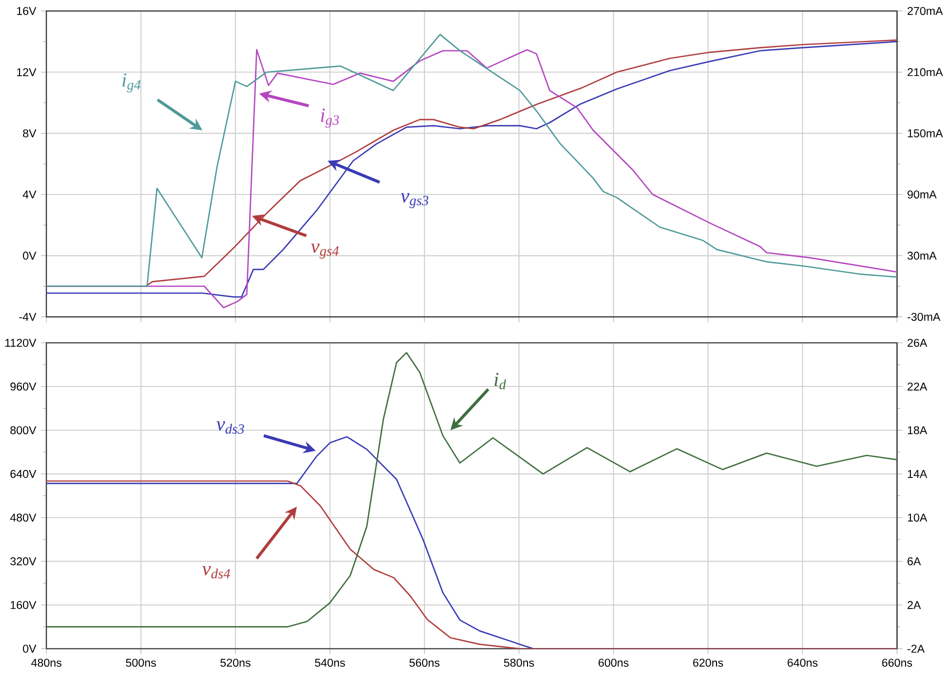 The image size is (948, 690). I want to click on x-tick-label: 580ns, so click(519, 662).